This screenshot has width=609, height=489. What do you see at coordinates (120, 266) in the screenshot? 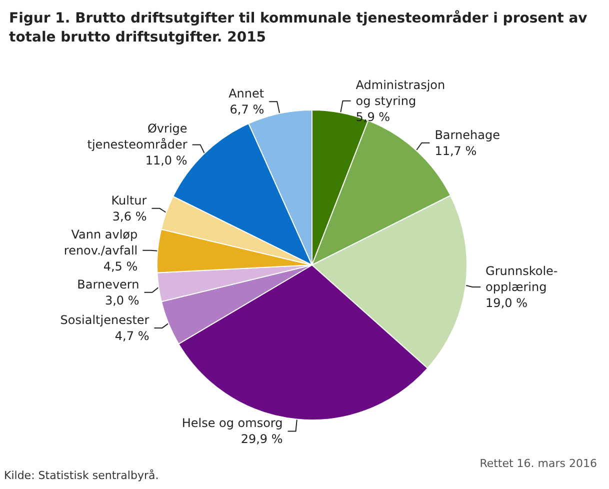
I see `data-label: 4,5 %` at bounding box center [120, 266].